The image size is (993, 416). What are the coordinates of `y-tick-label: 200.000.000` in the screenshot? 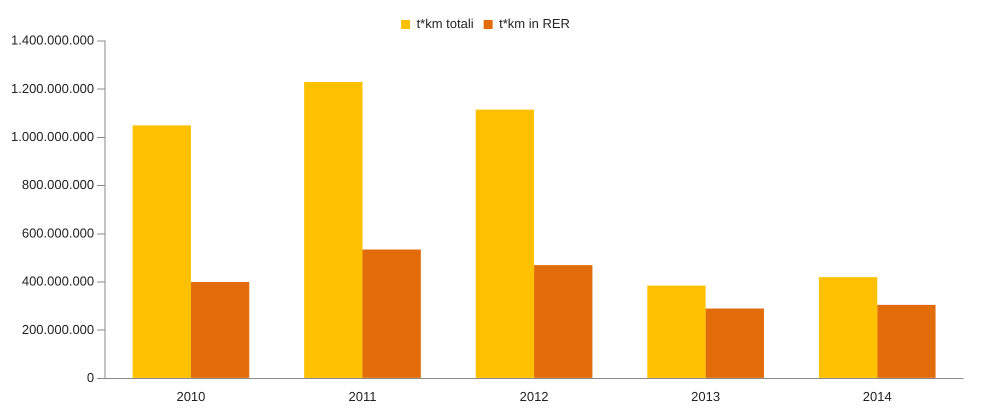 It's located at (58, 329).